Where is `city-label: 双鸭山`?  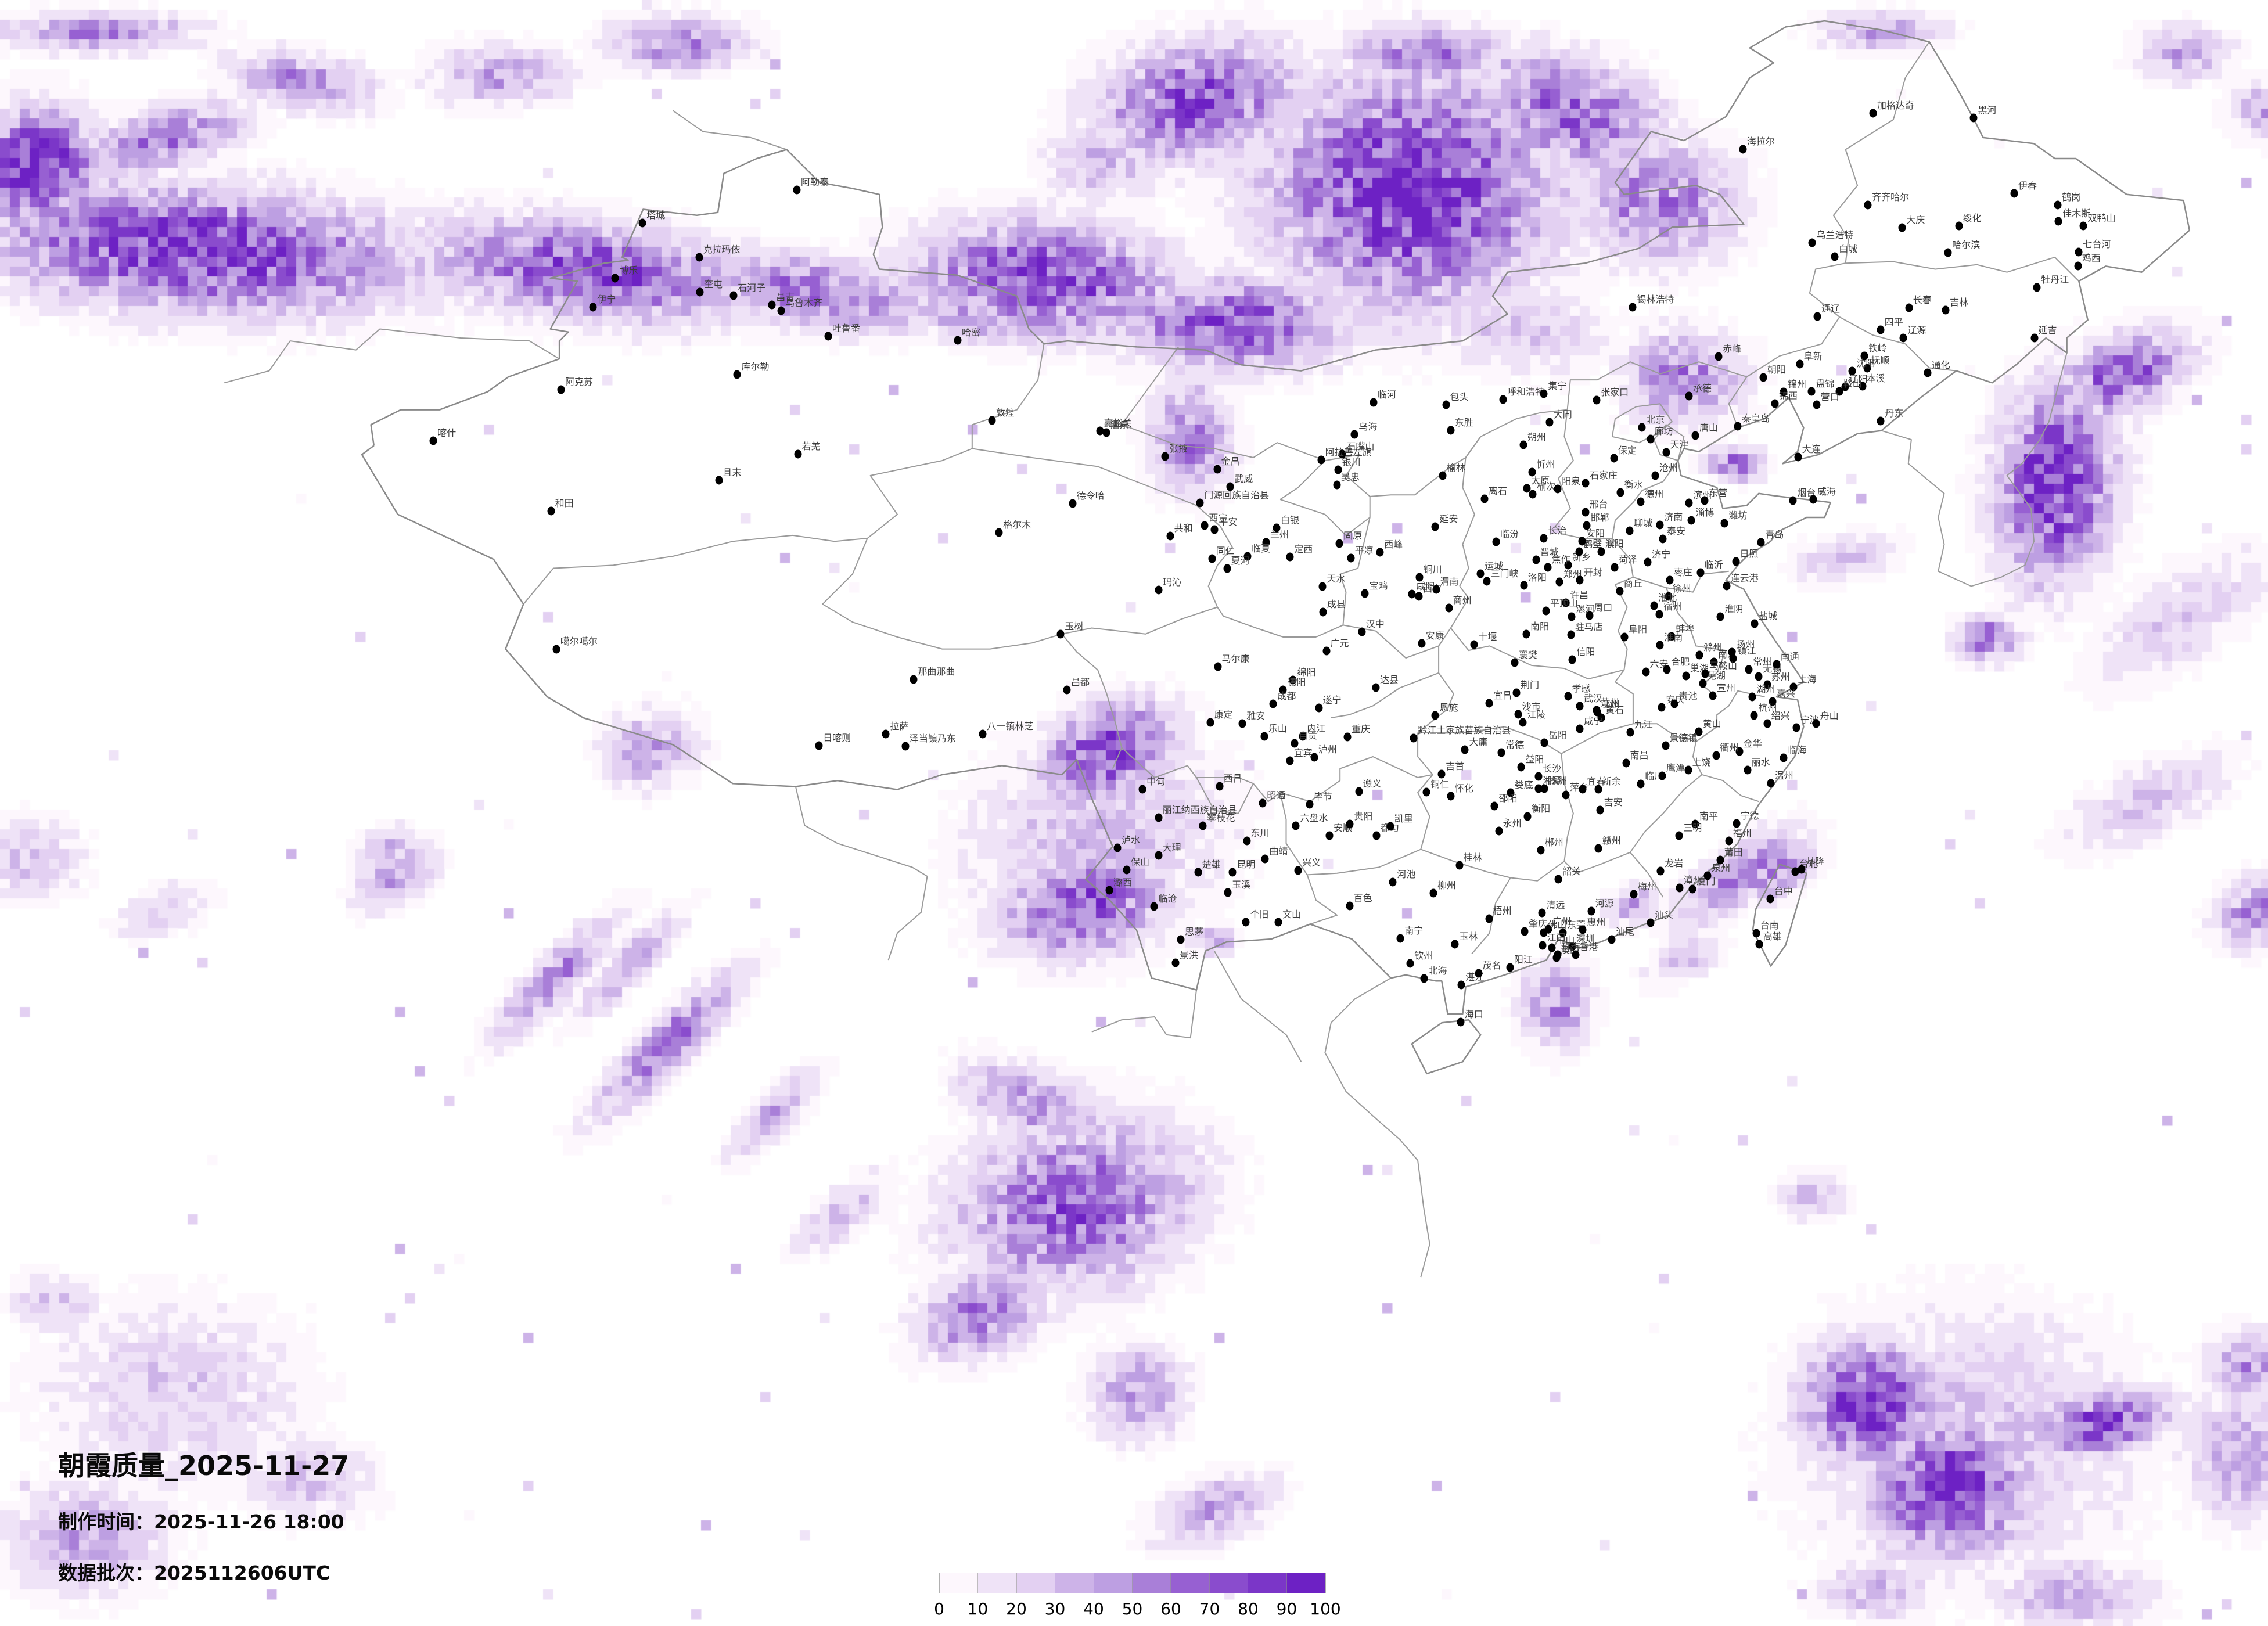
city-label: 双鸭山 is located at coordinates (2101, 218).